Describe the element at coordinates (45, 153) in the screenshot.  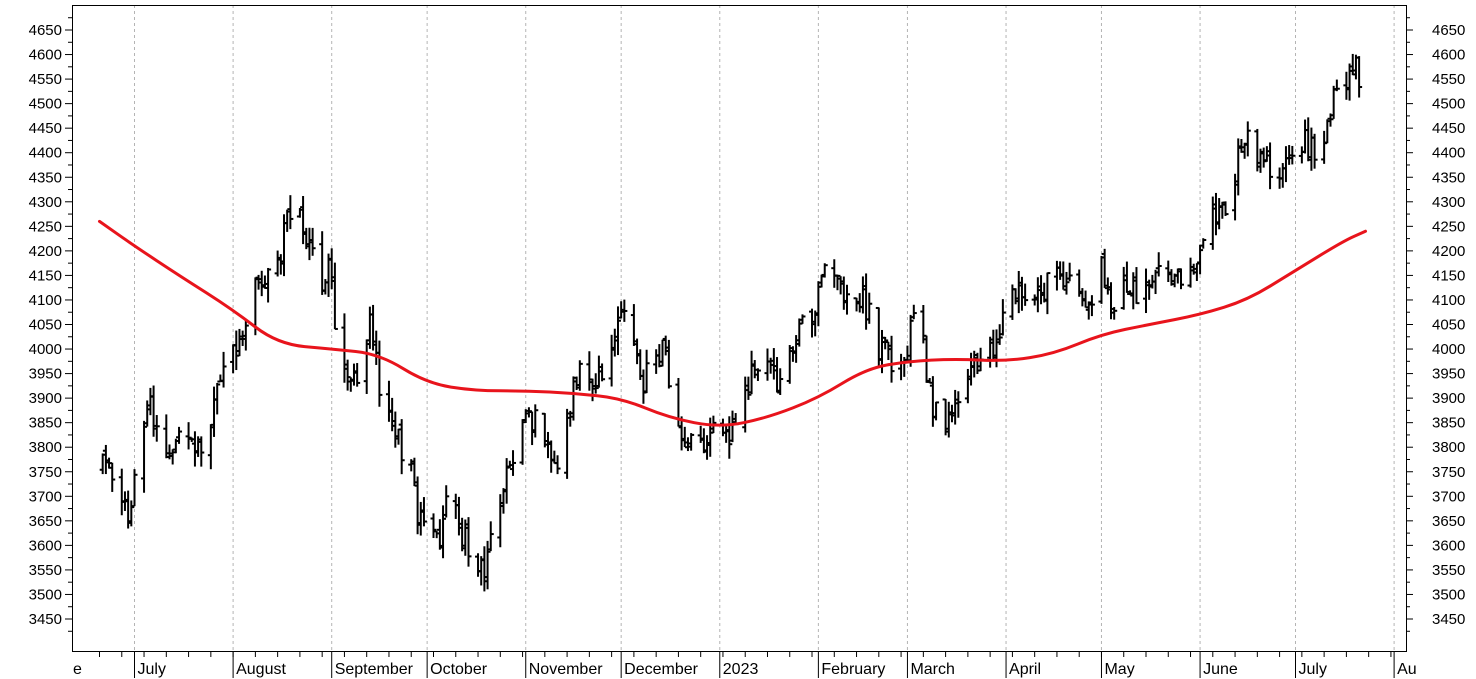
I see `y-tick-label: 4400` at that location.